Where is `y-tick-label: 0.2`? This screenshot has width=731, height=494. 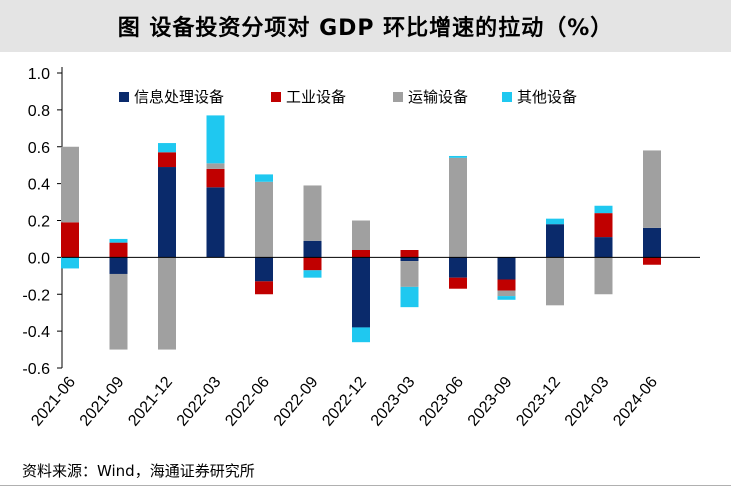 y-tick-label: 0.2 is located at coordinates (39, 222).